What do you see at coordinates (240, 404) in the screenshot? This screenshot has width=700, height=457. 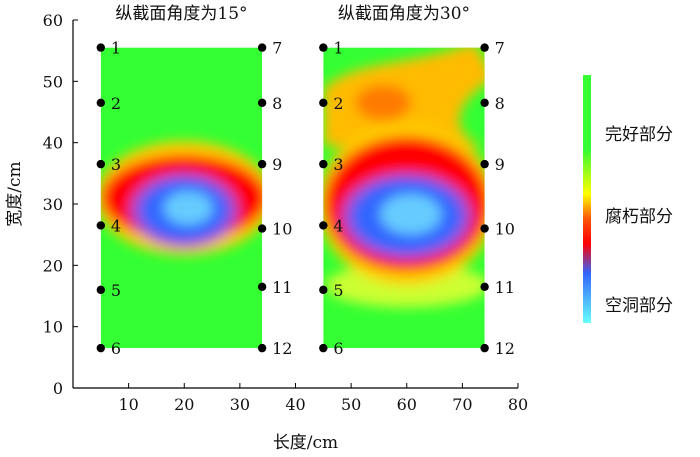 I see `x-tick-label: 30` at bounding box center [240, 404].